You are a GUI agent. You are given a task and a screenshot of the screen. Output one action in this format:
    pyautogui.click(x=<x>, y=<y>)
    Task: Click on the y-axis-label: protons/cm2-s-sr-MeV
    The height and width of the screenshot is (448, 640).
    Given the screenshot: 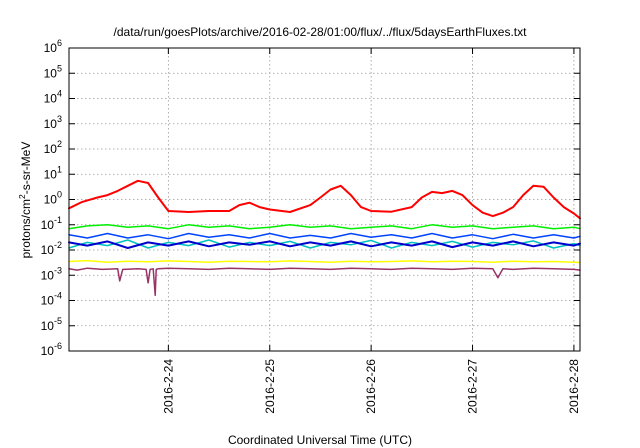 What is the action you would take?
    pyautogui.click(x=25, y=200)
    